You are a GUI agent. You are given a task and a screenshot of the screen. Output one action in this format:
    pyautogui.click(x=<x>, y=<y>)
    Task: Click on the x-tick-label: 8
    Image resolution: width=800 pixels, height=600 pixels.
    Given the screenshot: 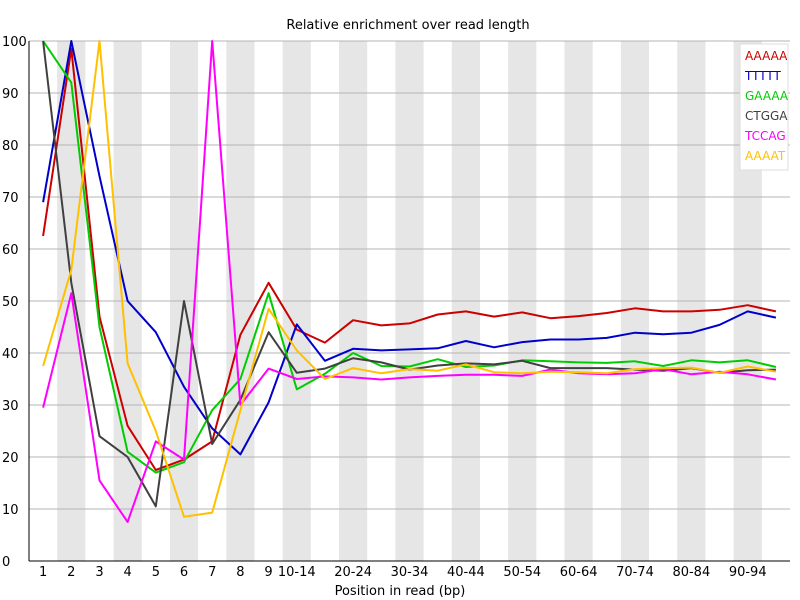 What is the action you would take?
    pyautogui.click(x=240, y=572)
    